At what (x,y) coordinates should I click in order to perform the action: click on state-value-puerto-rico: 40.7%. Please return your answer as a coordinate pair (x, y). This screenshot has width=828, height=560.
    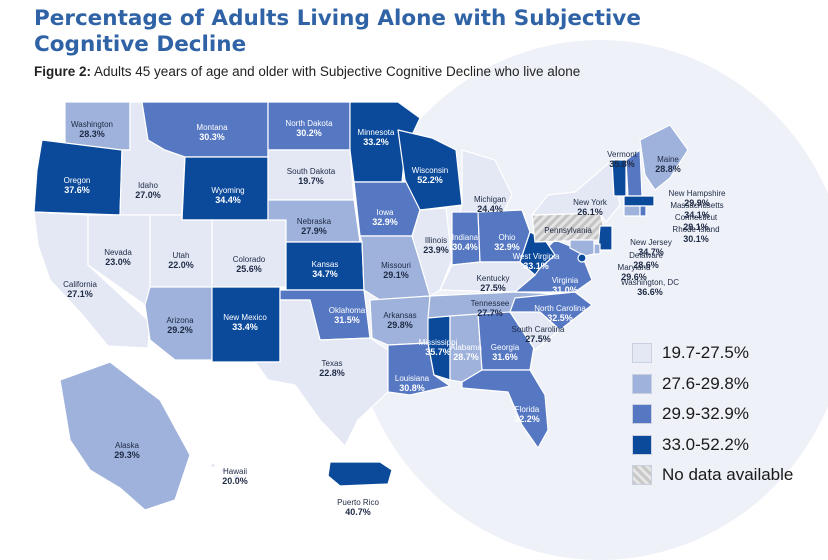
    Looking at the image, I should click on (358, 512).